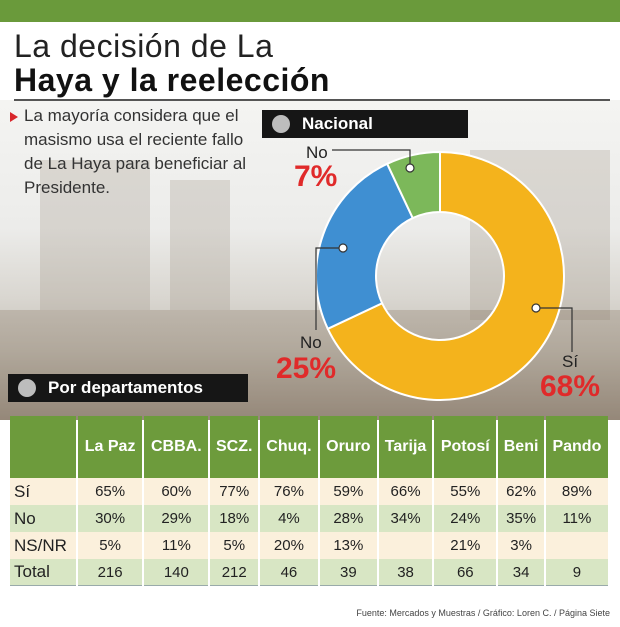  What do you see at coordinates (465, 545) in the screenshot?
I see `table-cell: 21%` at bounding box center [465, 545].